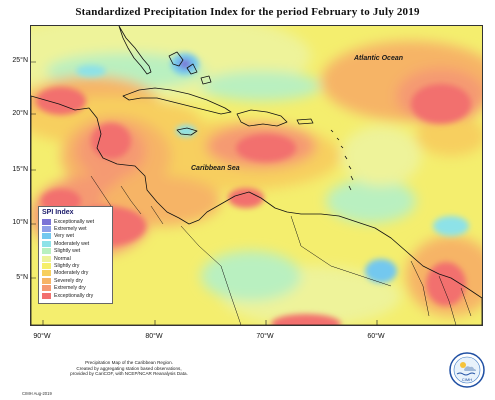 This screenshot has width=495, height=400. What do you see at coordinates (37, 393) in the screenshot?
I see `map-credit: CIMH Aug-2019` at bounding box center [37, 393].